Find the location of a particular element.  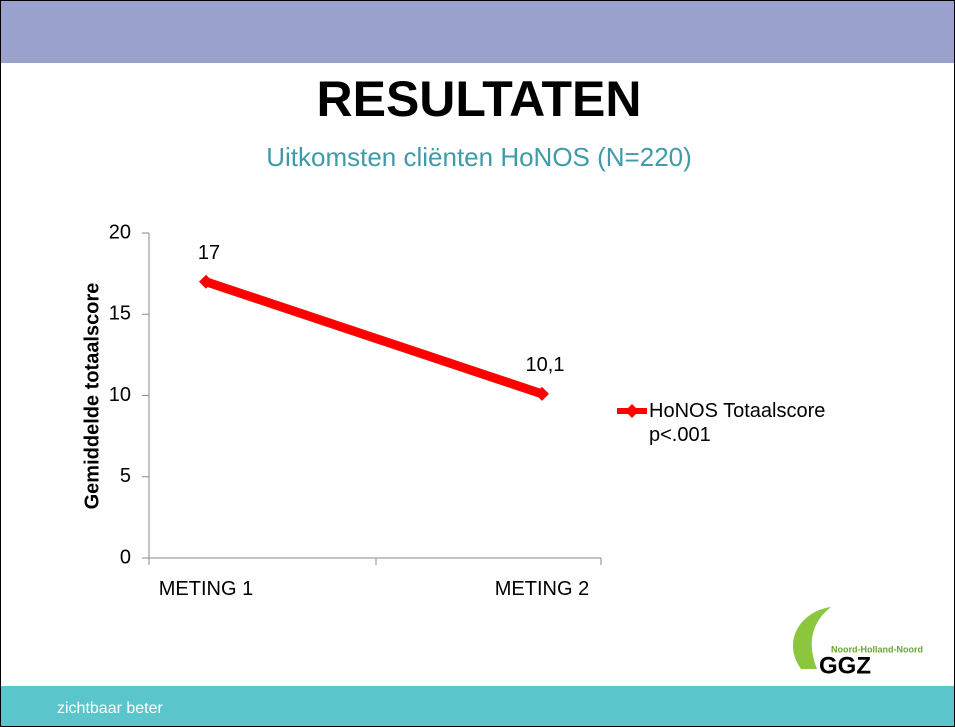

y-tick-label: 15 is located at coordinates (120, 314).